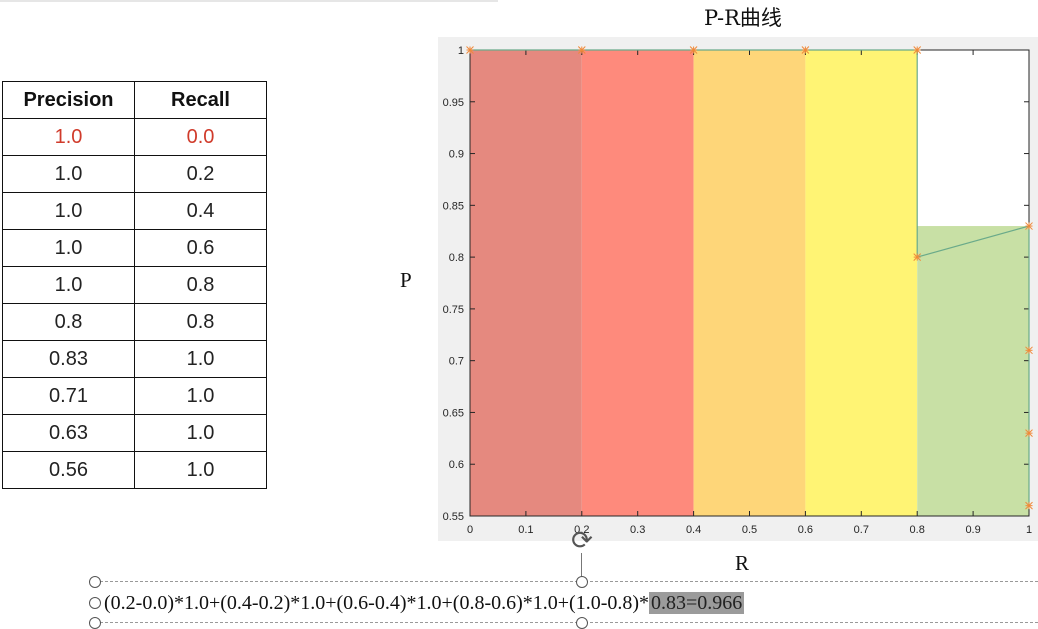 This screenshot has height=629, width=1038. Describe the element at coordinates (456, 155) in the screenshot. I see `y-tick-label: 0.9` at that location.